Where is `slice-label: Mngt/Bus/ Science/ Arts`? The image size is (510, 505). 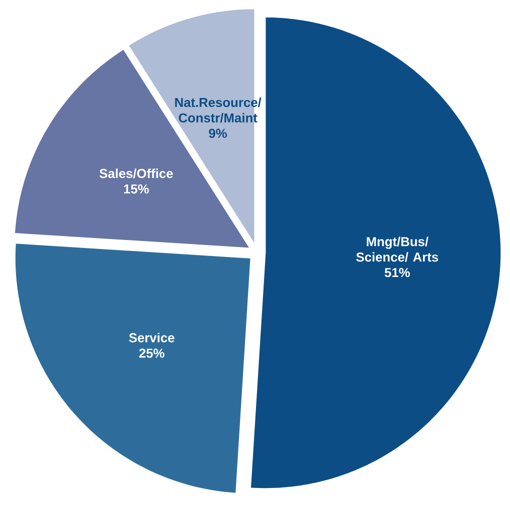
slice-label: Mngt/Bus/ Science/ Arts is located at coordinates (397, 249).